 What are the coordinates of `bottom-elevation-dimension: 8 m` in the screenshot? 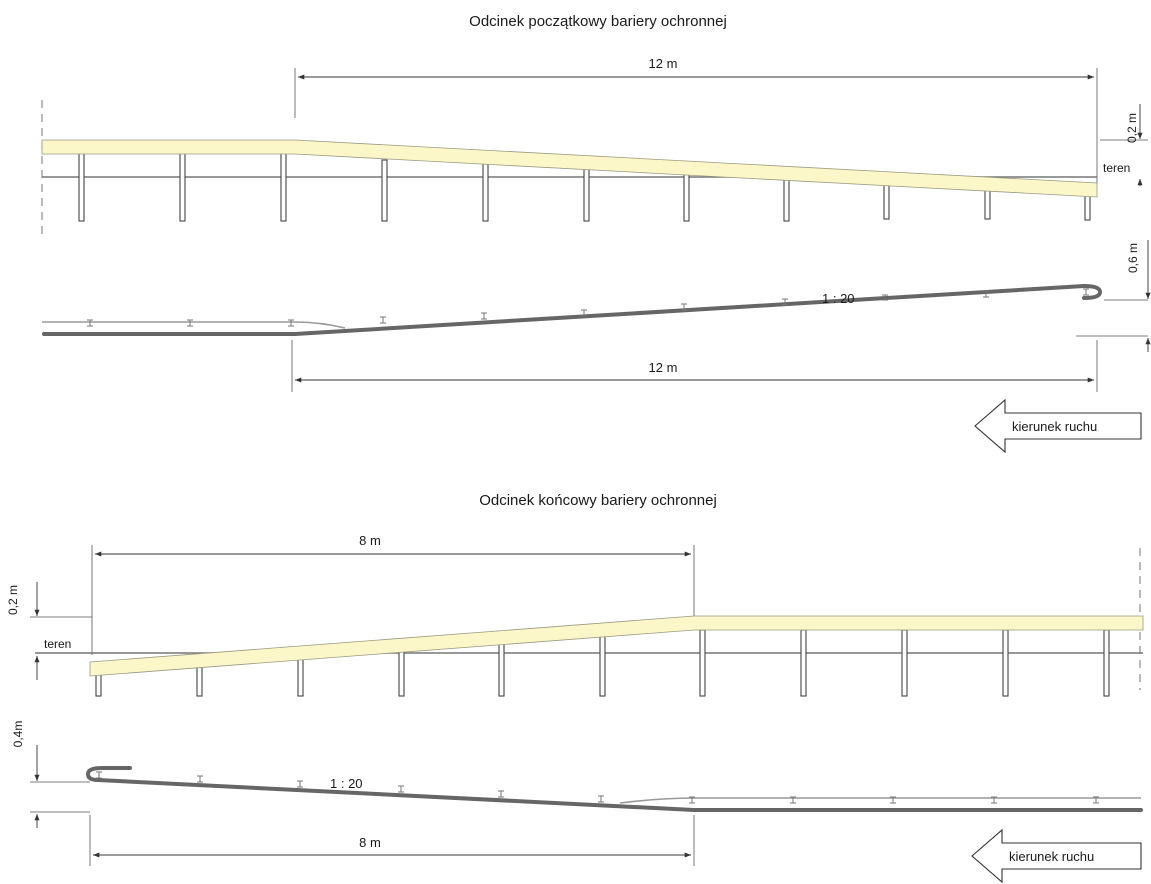 It's located at (393, 594).